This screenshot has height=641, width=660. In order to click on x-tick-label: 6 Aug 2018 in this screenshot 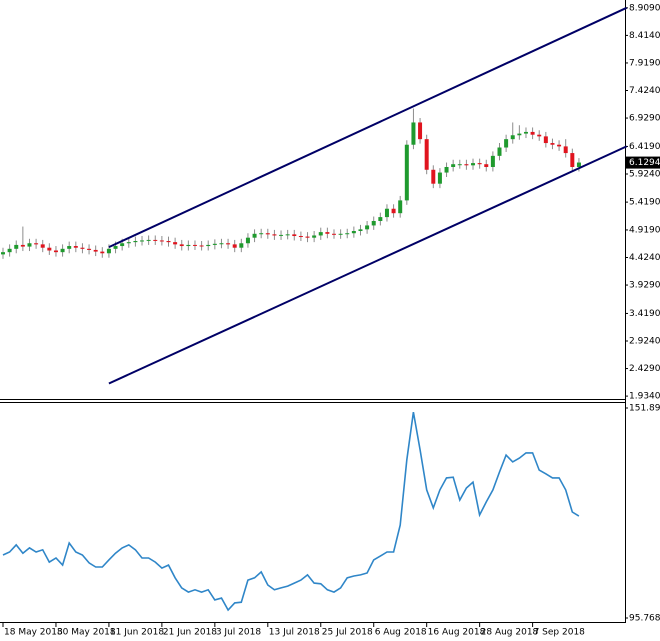, I will do `click(401, 633)`.